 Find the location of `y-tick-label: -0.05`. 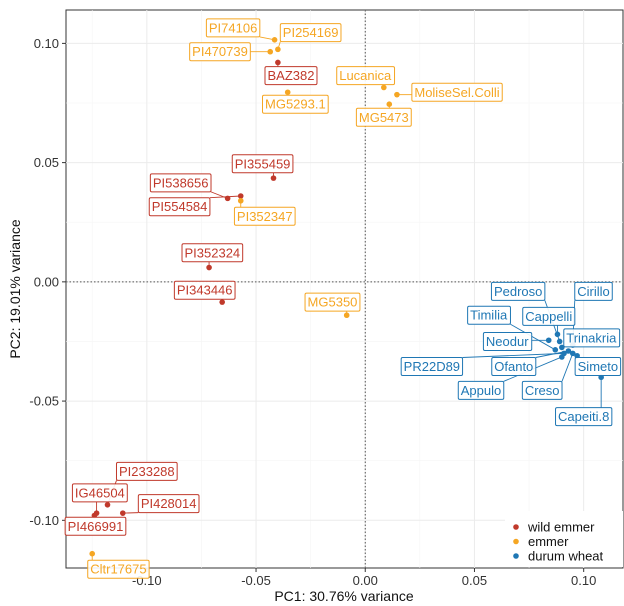

y-tick-label: -0.05 is located at coordinates (44, 401).